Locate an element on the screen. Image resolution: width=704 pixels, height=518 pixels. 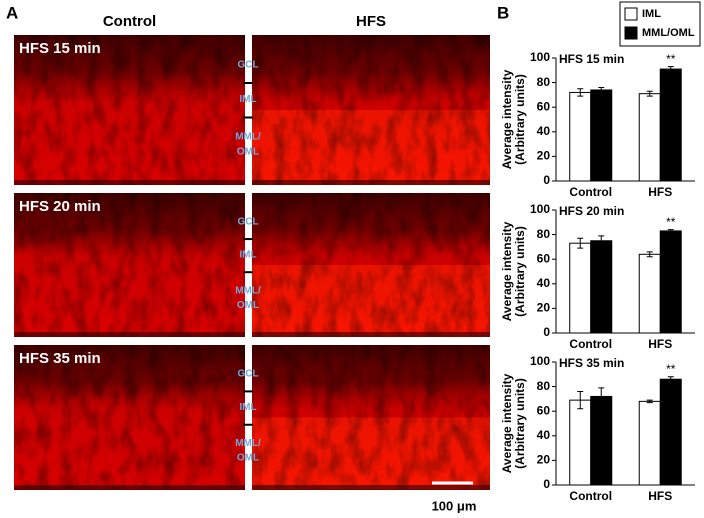
row-label: HFS 20 min is located at coordinates (60, 206).